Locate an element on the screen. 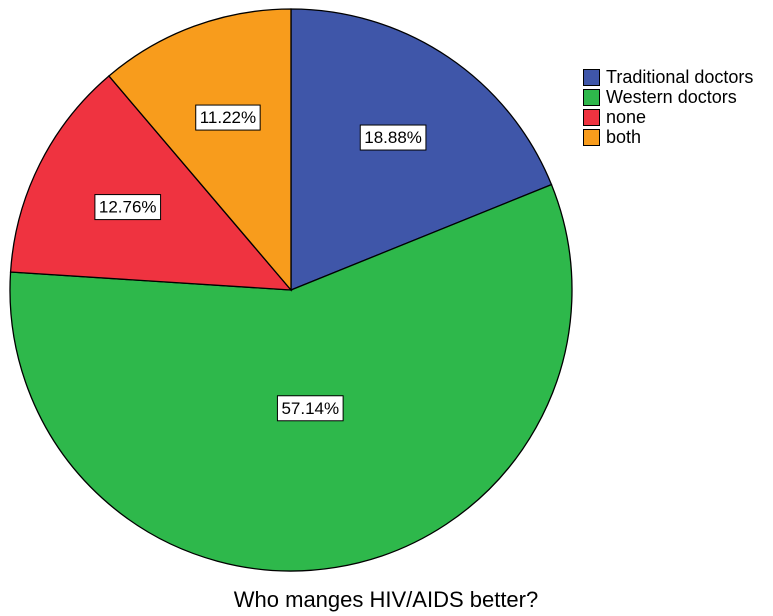 The width and height of the screenshot is (773, 616). value-label: 12.76% is located at coordinates (128, 207).